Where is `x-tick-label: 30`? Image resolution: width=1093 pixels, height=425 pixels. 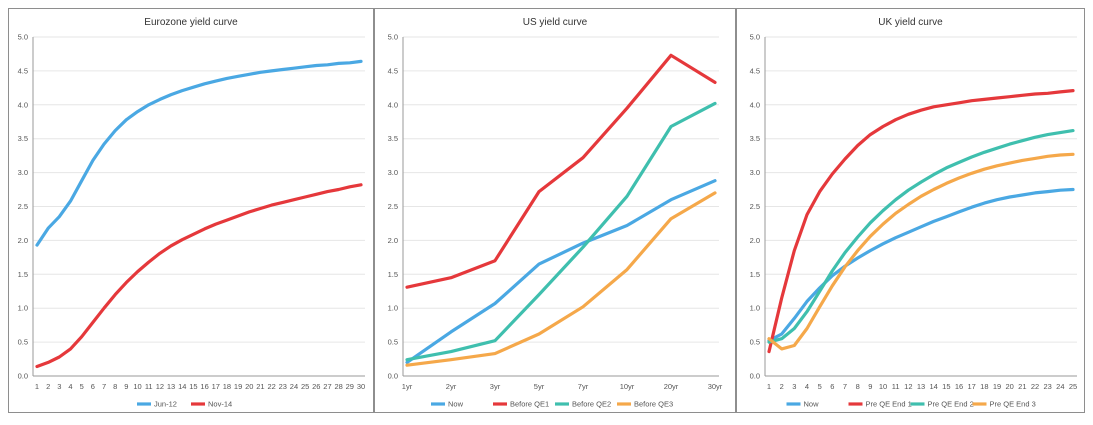 x-tick-label: 30 is located at coordinates (361, 386).